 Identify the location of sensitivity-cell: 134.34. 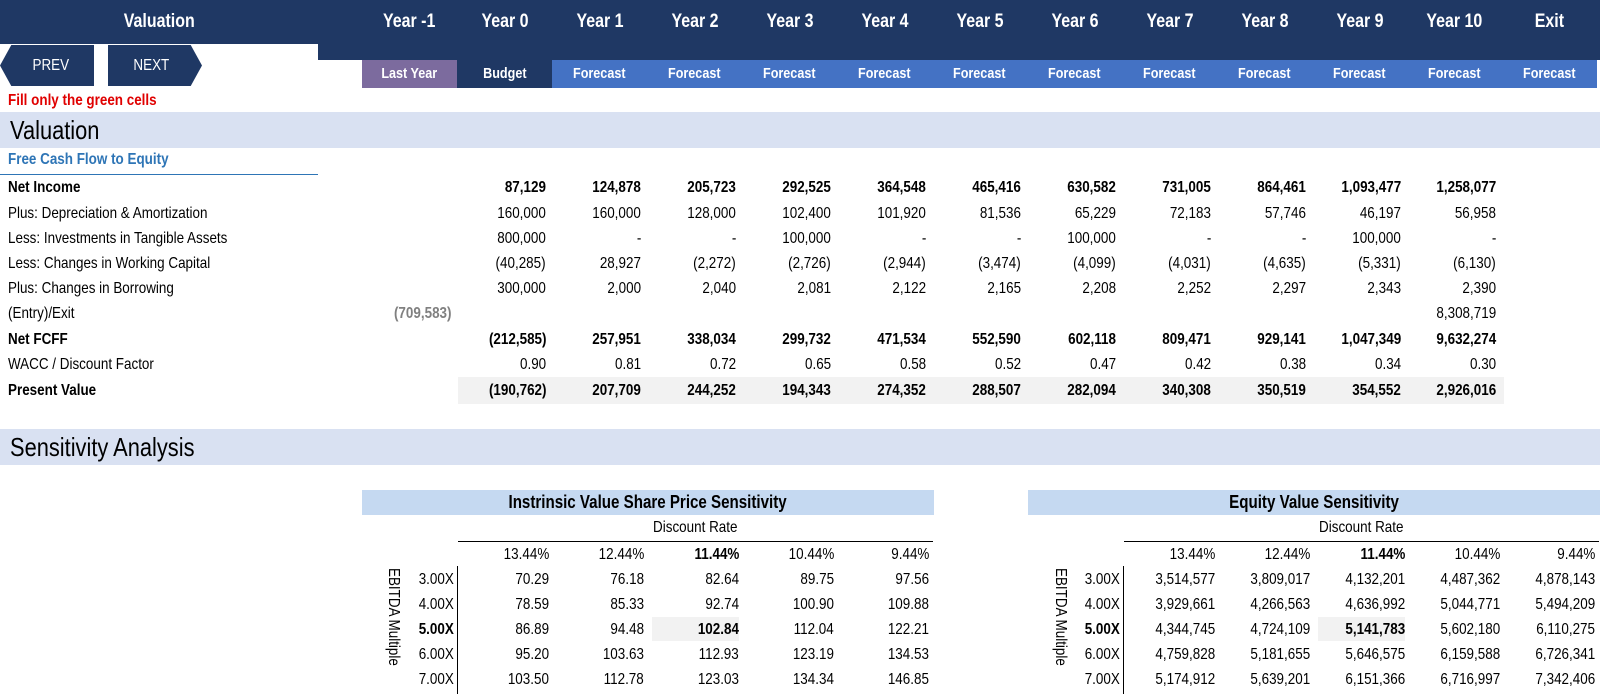
(813, 679).